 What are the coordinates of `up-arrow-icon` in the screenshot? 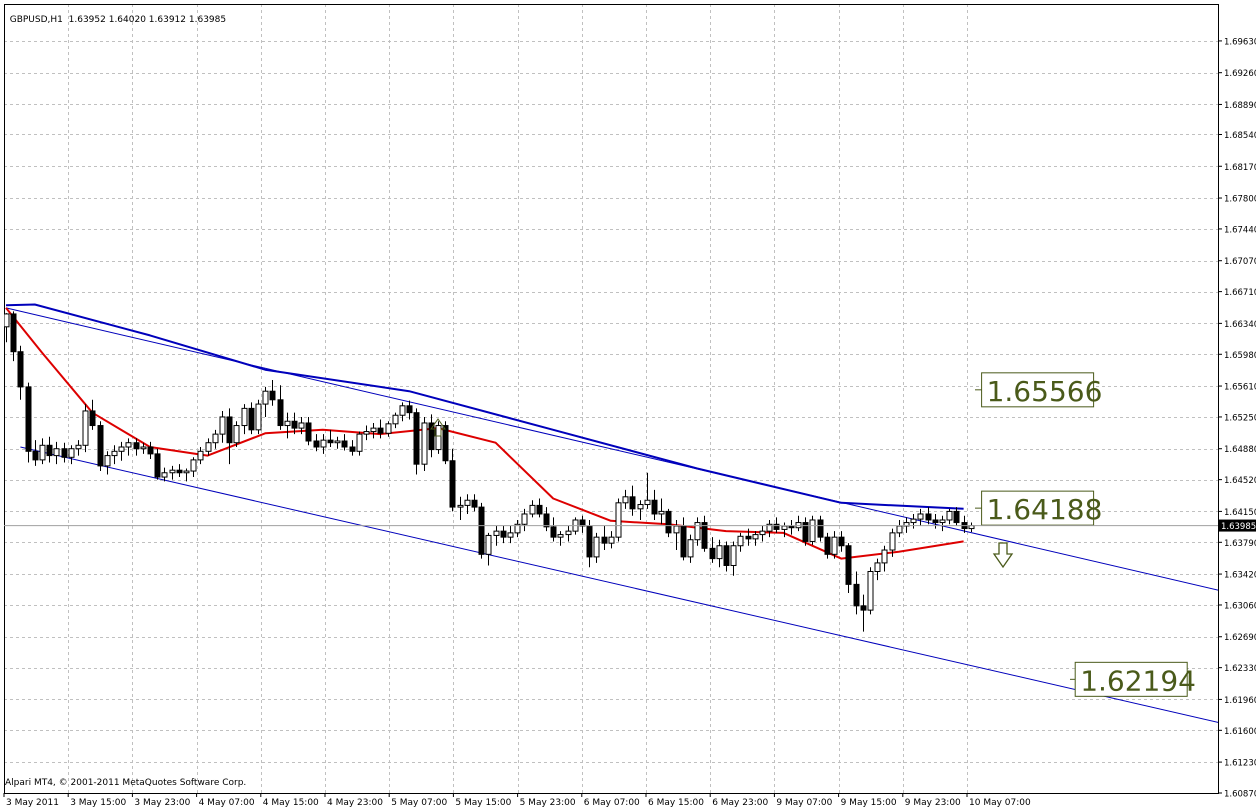 It's located at (438, 427).